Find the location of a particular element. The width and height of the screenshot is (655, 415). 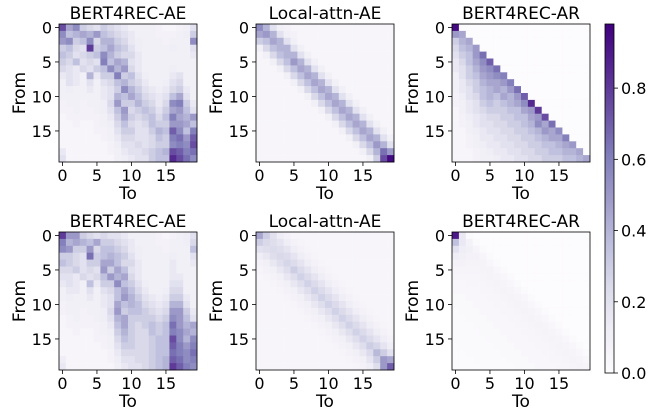

y-tick-label: 15 is located at coordinates (42, 339).